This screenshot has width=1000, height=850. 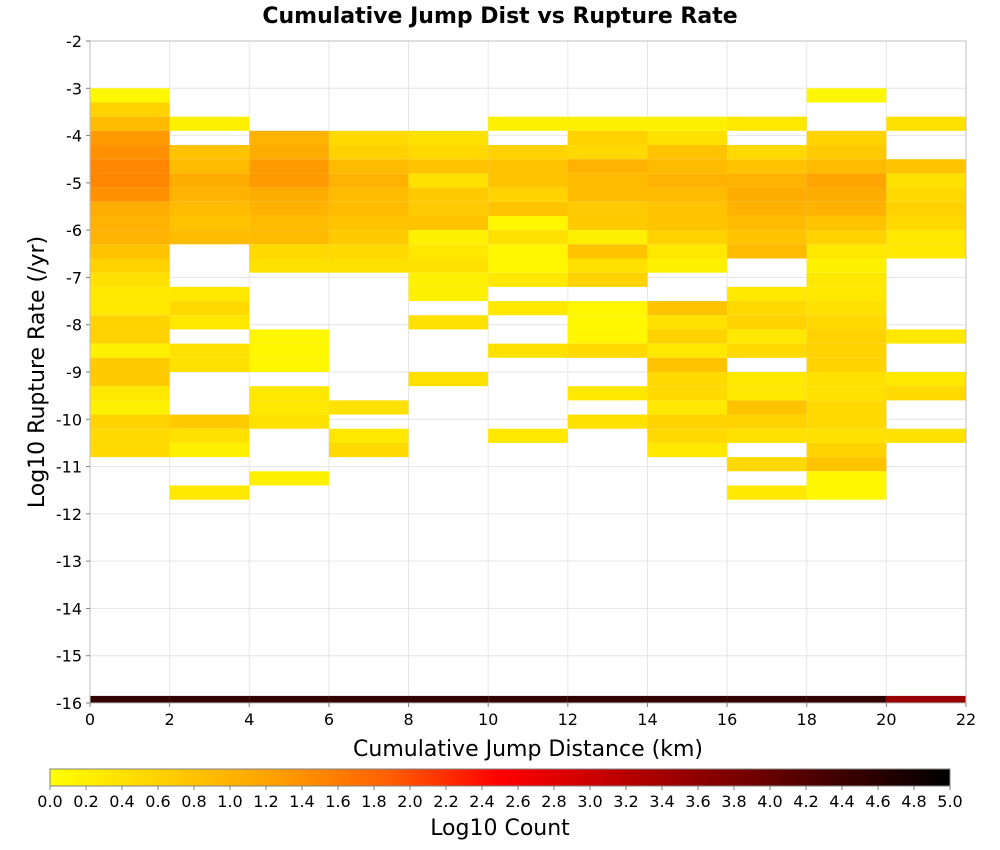 I want to click on colorbar-tick-label: 3.4, so click(x=661, y=801).